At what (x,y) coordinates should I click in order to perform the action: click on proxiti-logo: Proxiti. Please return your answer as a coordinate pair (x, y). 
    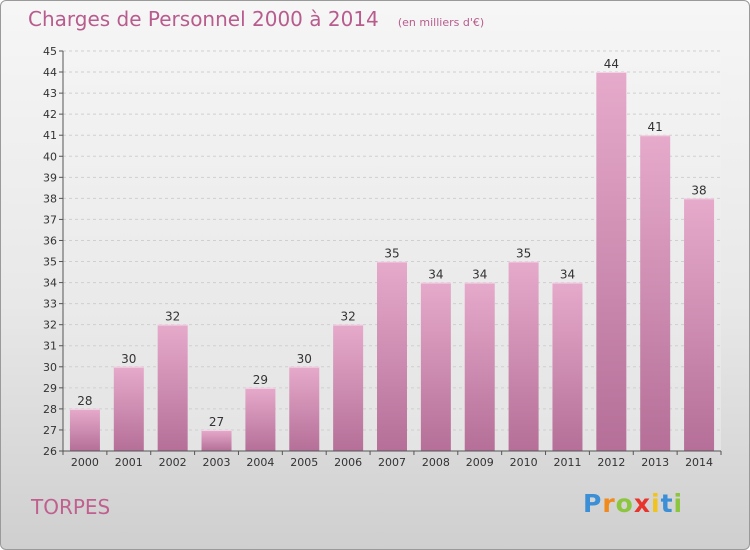
    Looking at the image, I should click on (633, 503).